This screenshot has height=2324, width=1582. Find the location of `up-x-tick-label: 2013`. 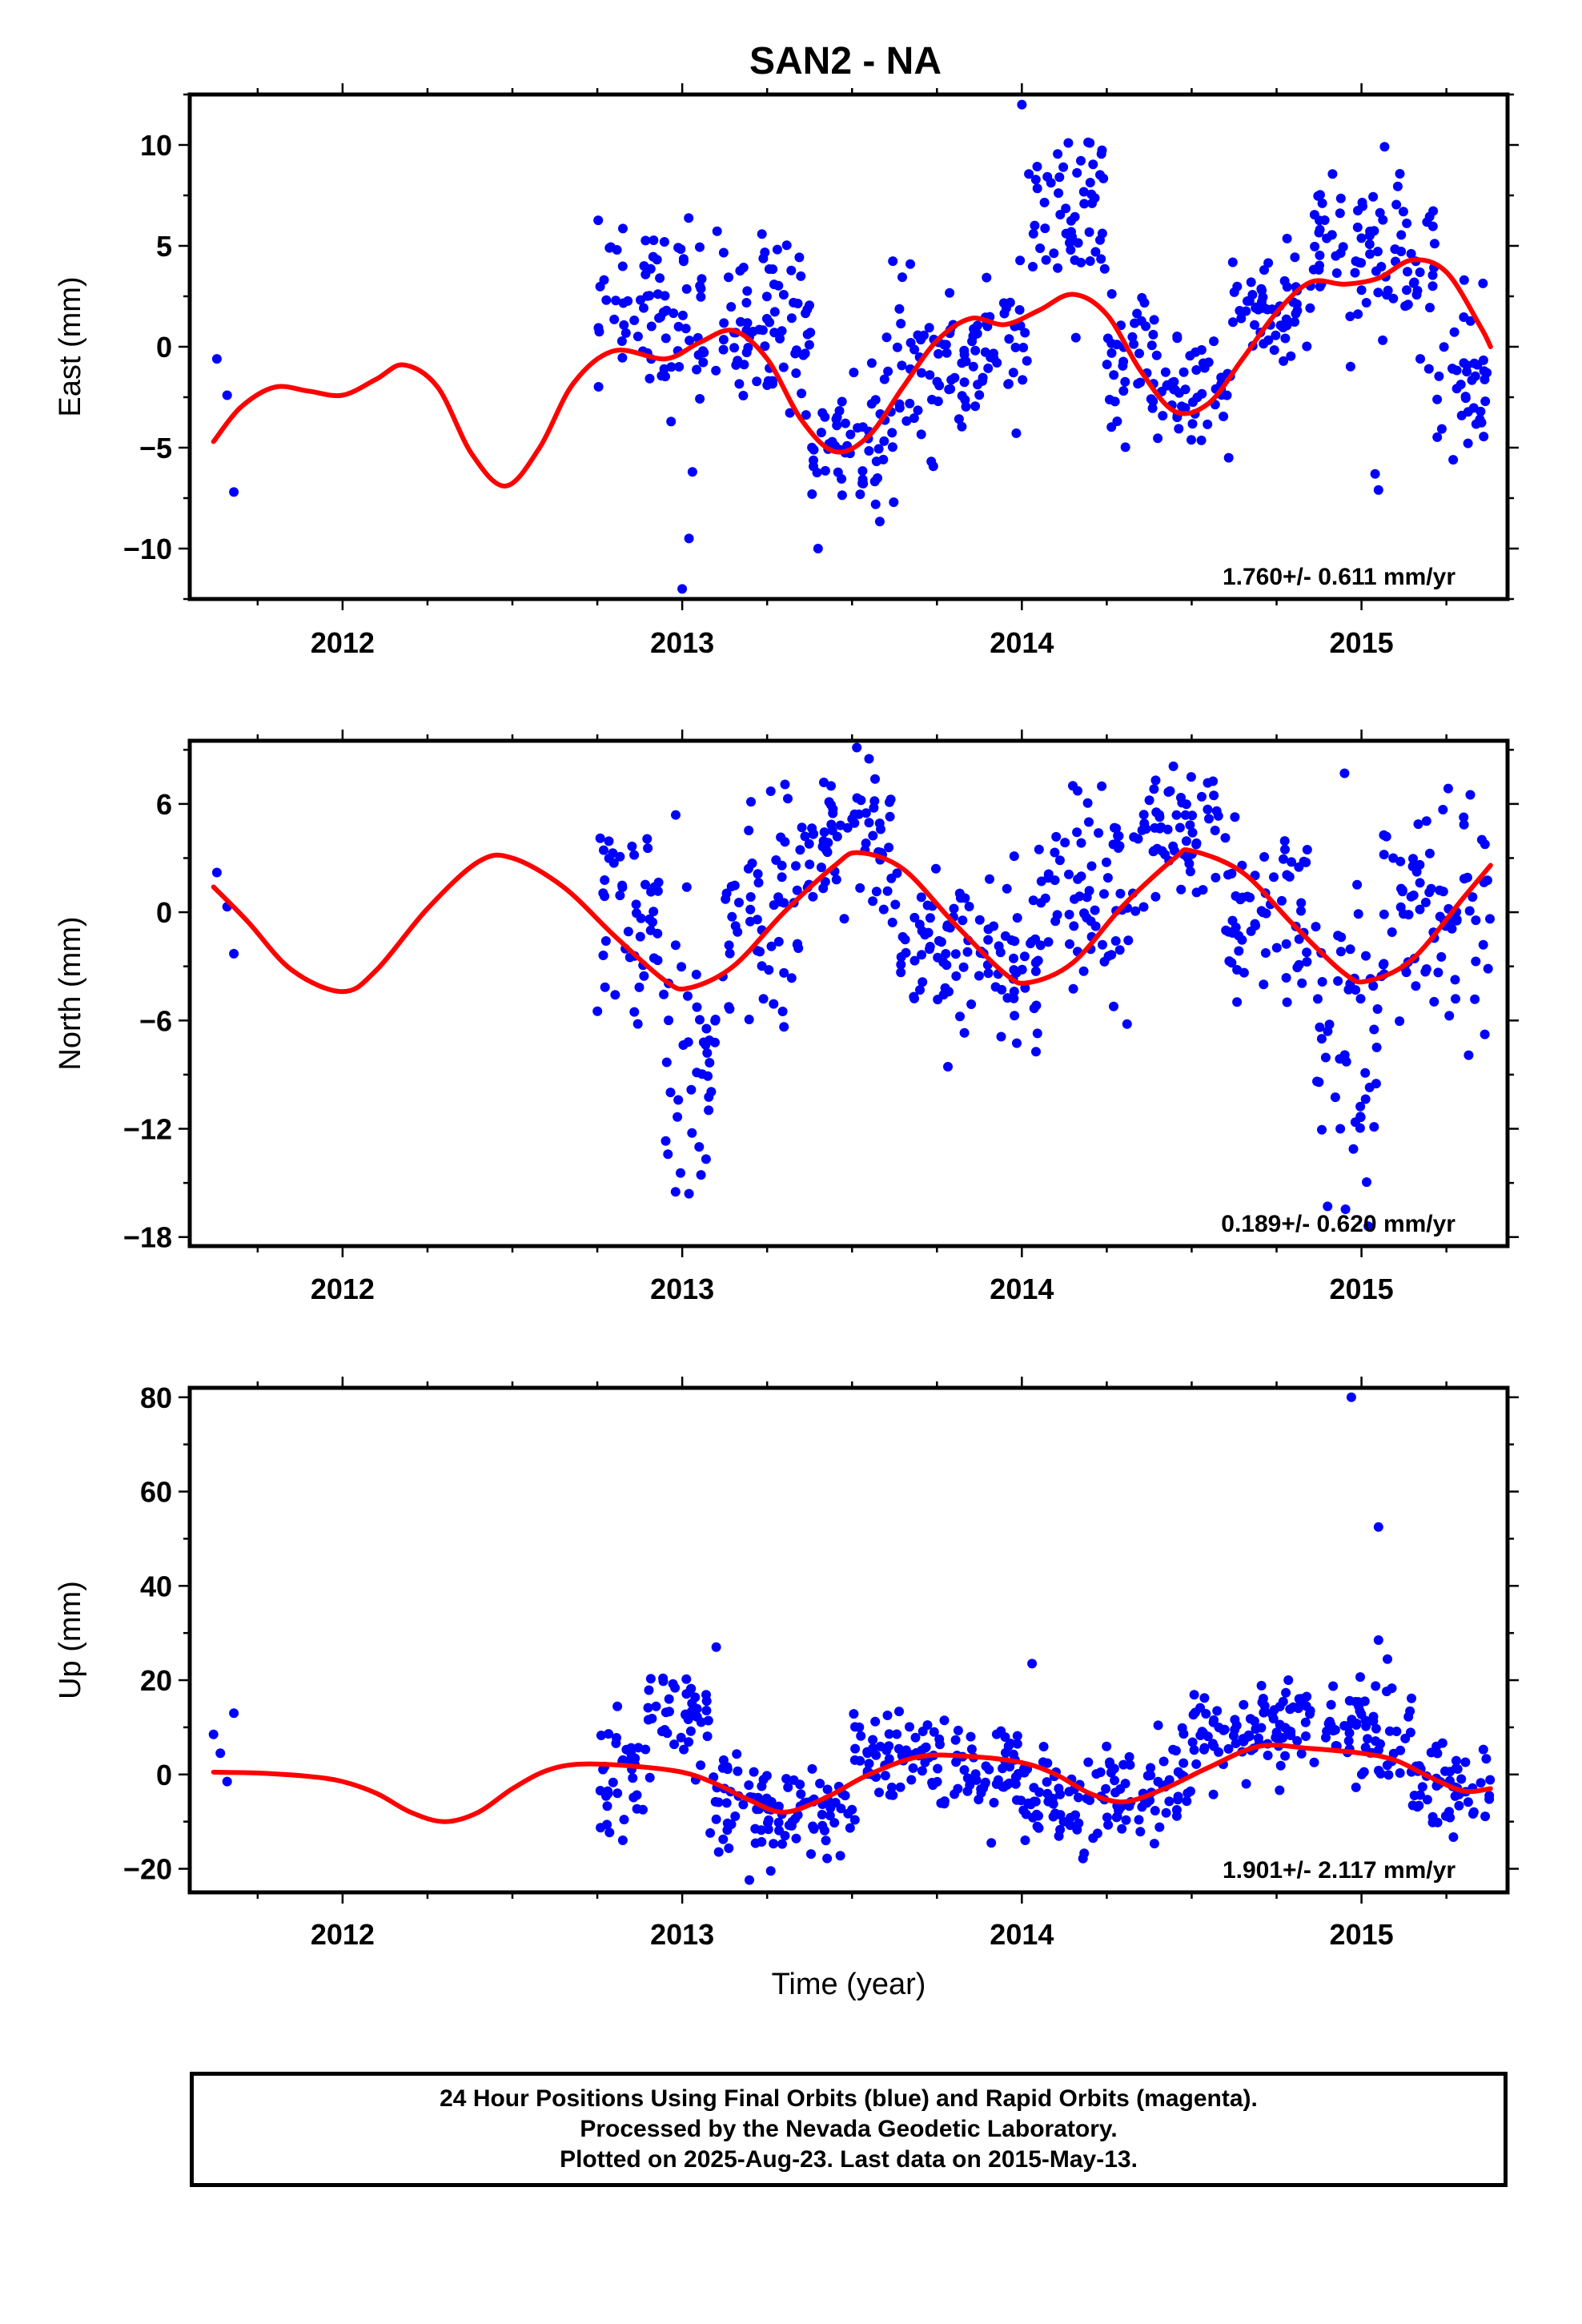

up-x-tick-label: 2013 is located at coordinates (682, 1934).